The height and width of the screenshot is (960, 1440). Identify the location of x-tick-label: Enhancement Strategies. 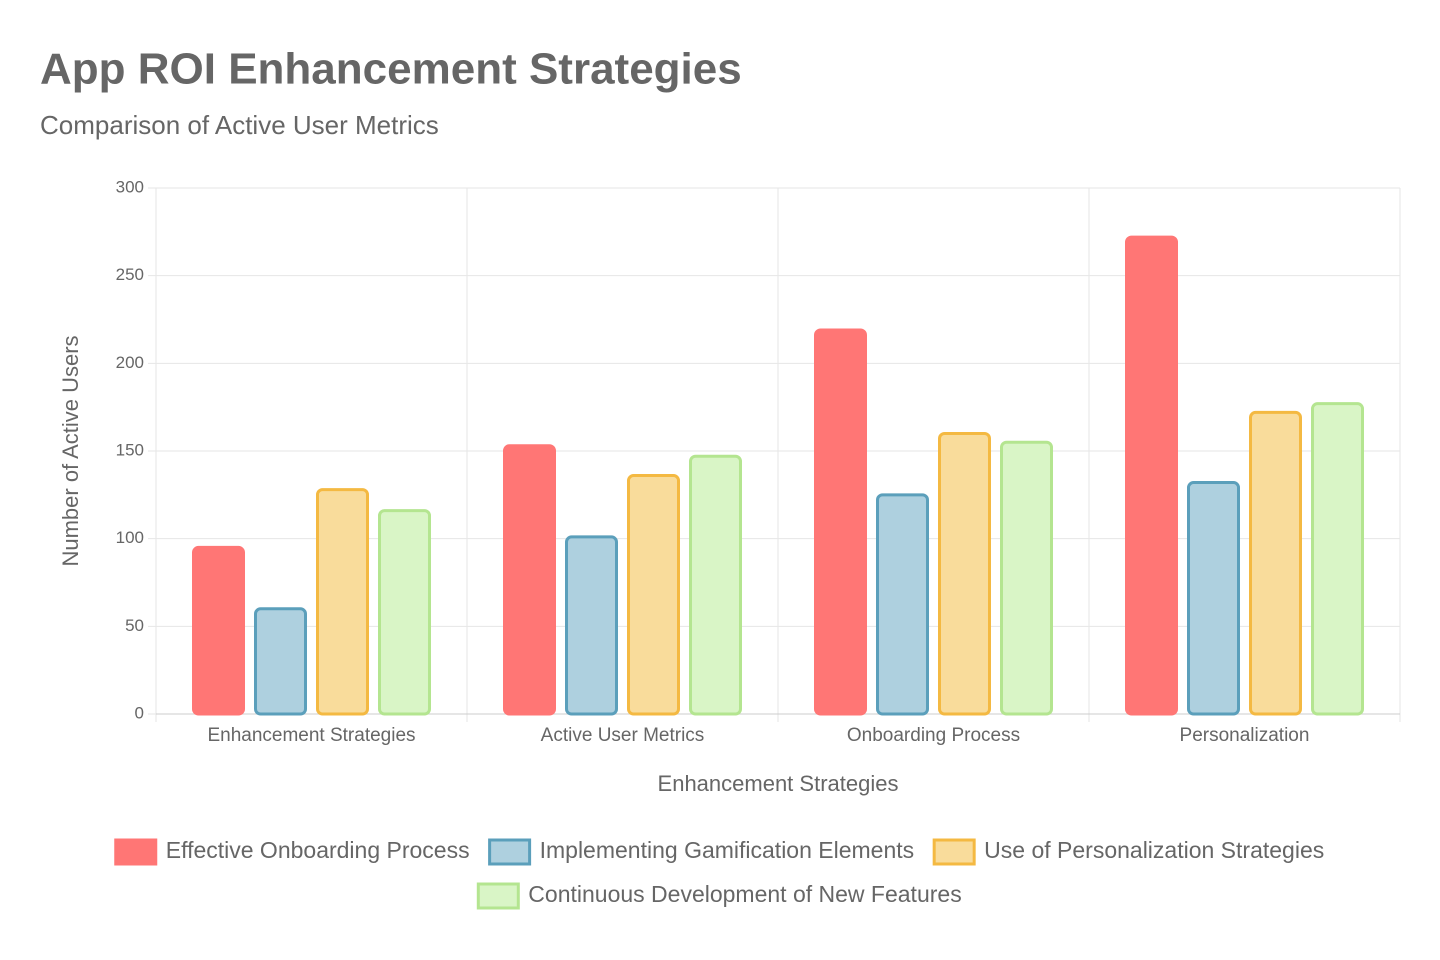
(311, 735).